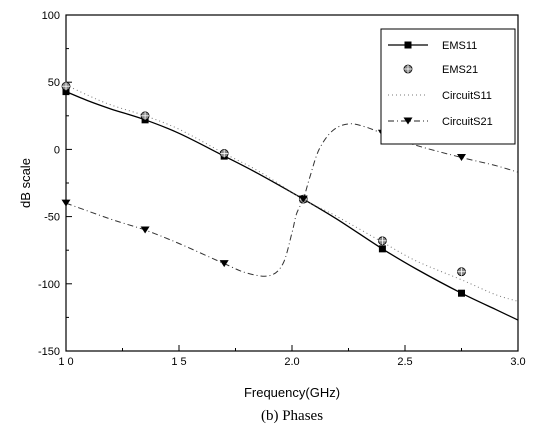  I want to click on legend-marker-ems11, so click(408, 45).